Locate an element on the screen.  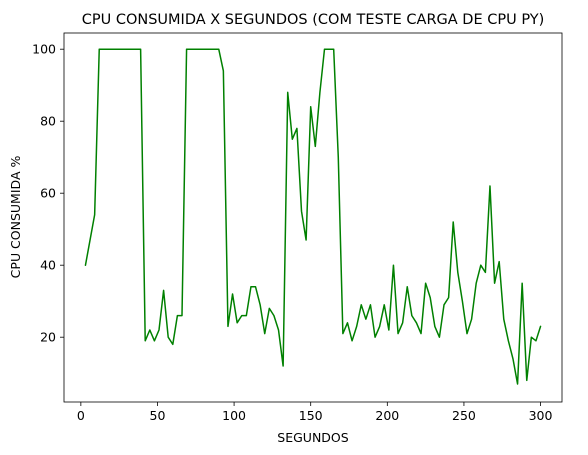
x-tick-label: 0 is located at coordinates (81, 415).